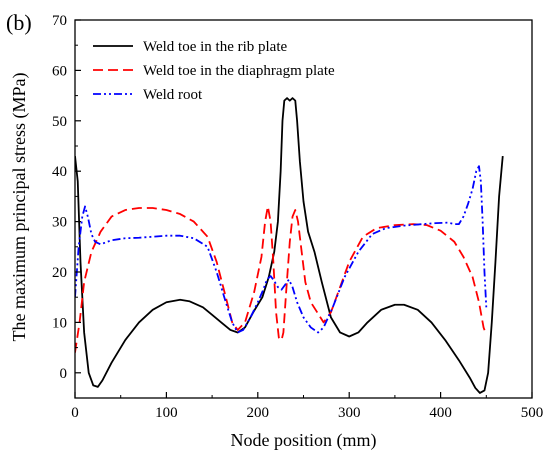  What do you see at coordinates (59, 122) in the screenshot?
I see `y-tick-label: 50` at bounding box center [59, 122].